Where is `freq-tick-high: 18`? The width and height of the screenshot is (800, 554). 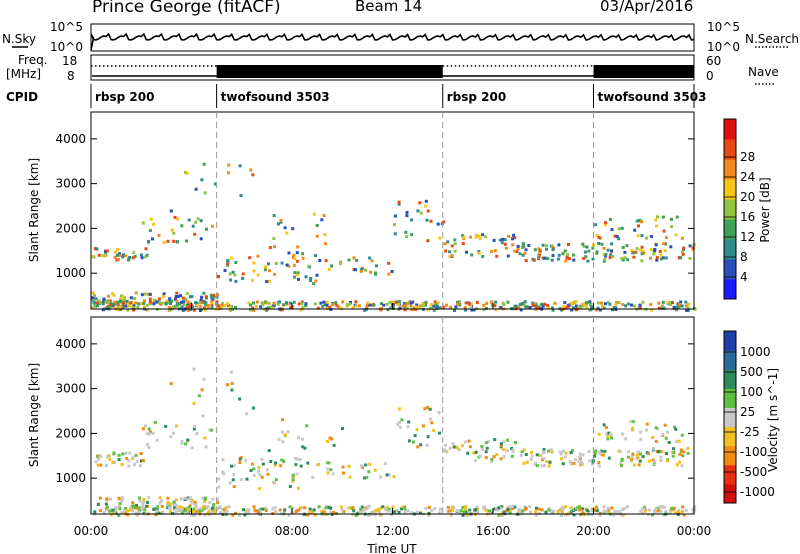
freq-tick-high: 18 is located at coordinates (69, 61).